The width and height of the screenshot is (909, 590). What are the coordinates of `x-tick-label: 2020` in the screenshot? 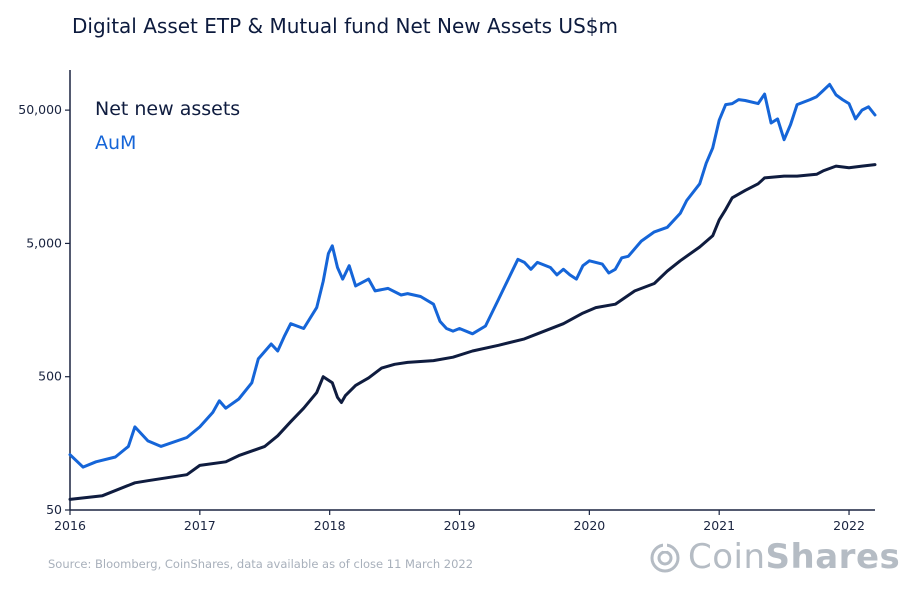 It's located at (589, 525).